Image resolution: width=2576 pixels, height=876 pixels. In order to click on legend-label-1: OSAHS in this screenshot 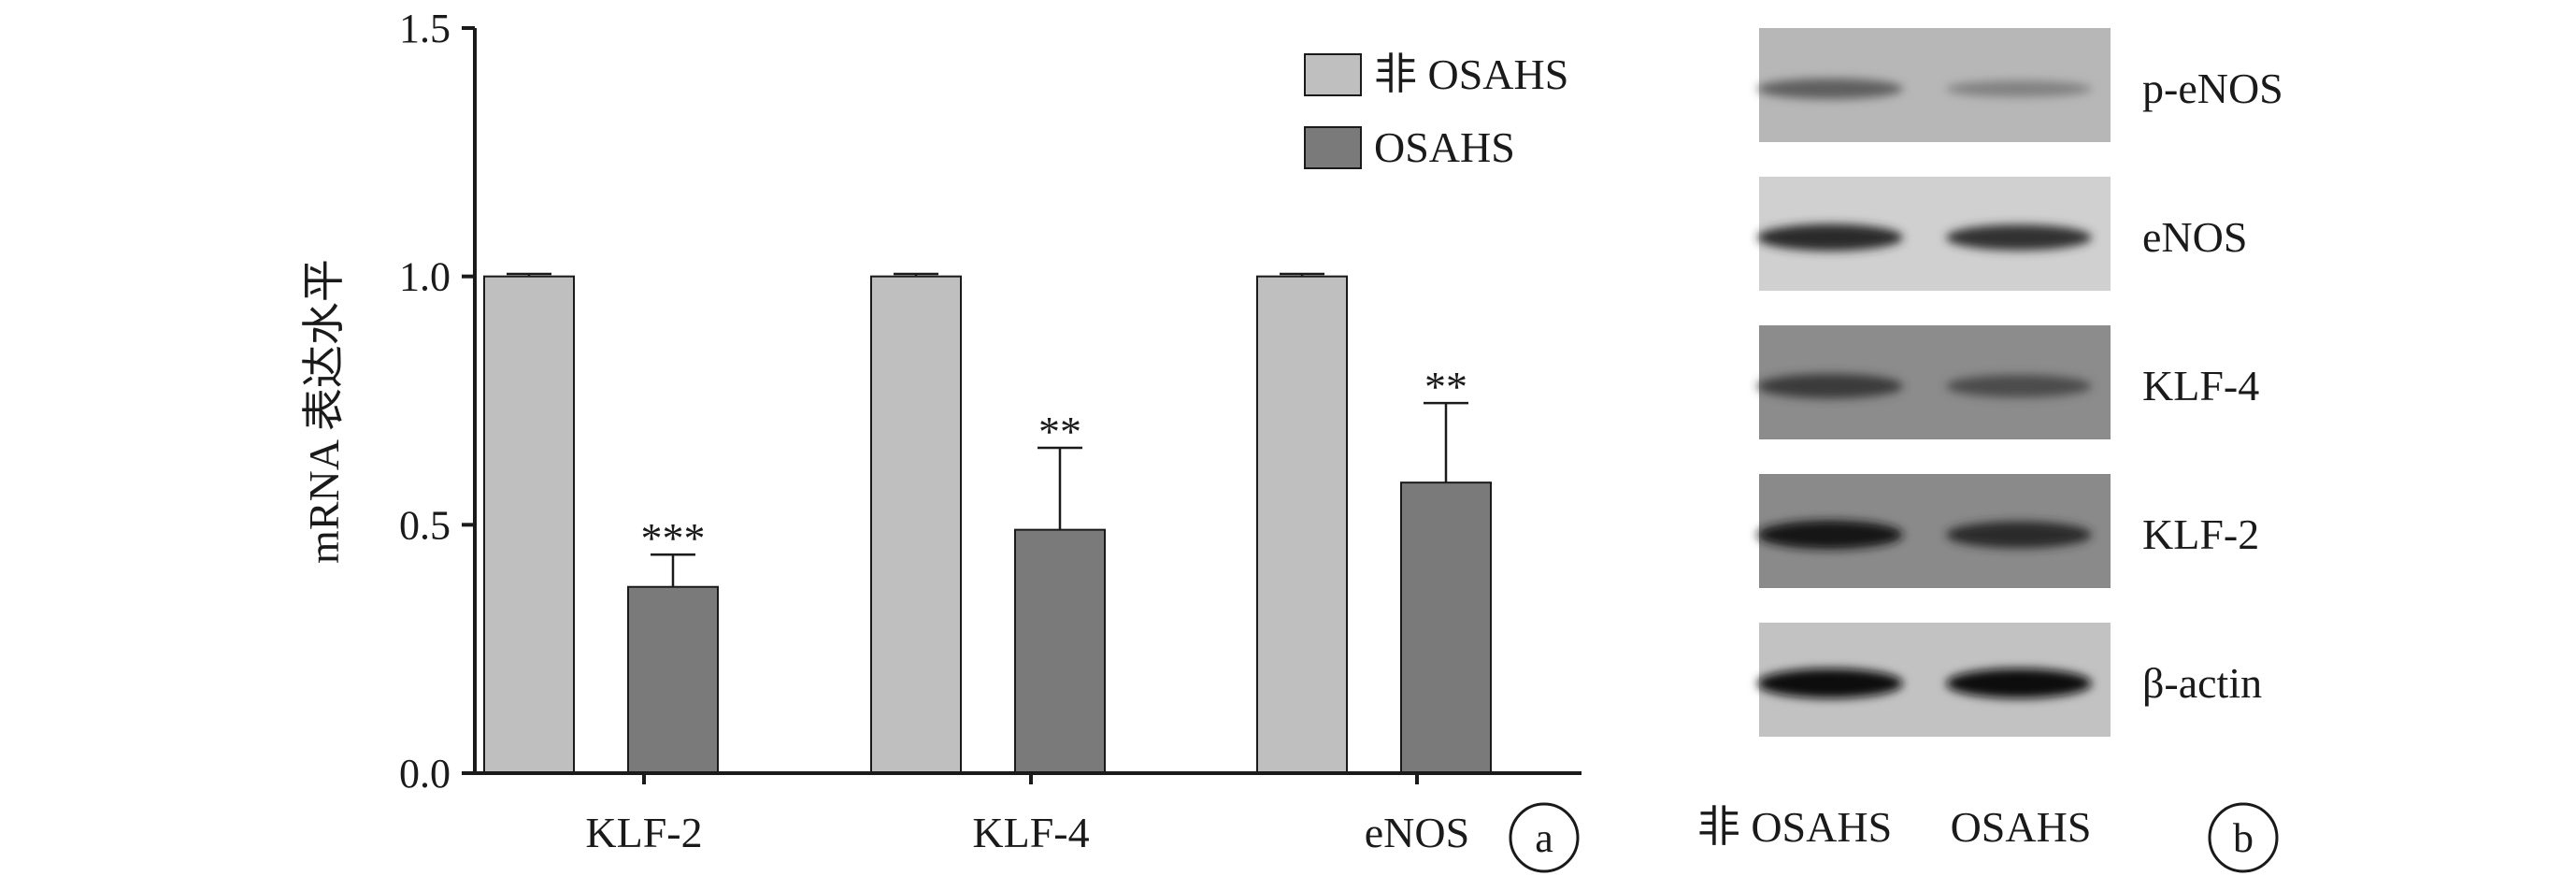, I will do `click(1444, 147)`.